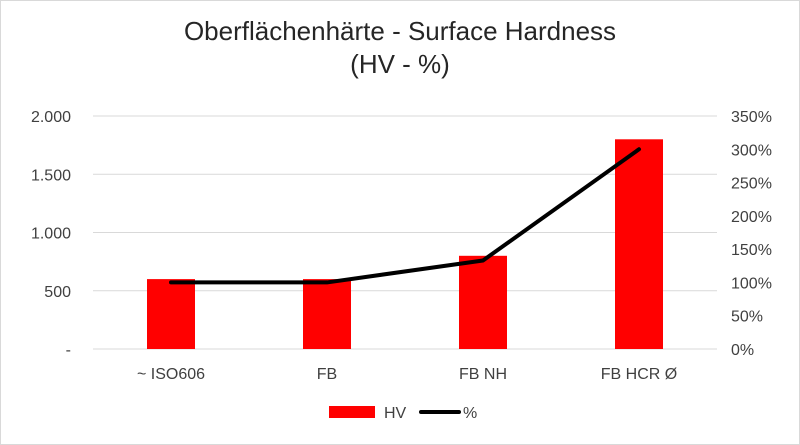  Describe the element at coordinates (742, 350) in the screenshot. I see `y-right-tick-label: 0%` at that location.